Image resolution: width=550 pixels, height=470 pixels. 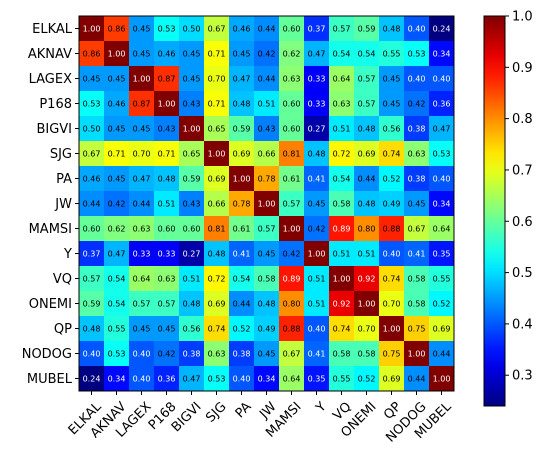 What do you see at coordinates (167, 354) in the screenshot?
I see `cell-value-label: 0.42` at bounding box center [167, 354].